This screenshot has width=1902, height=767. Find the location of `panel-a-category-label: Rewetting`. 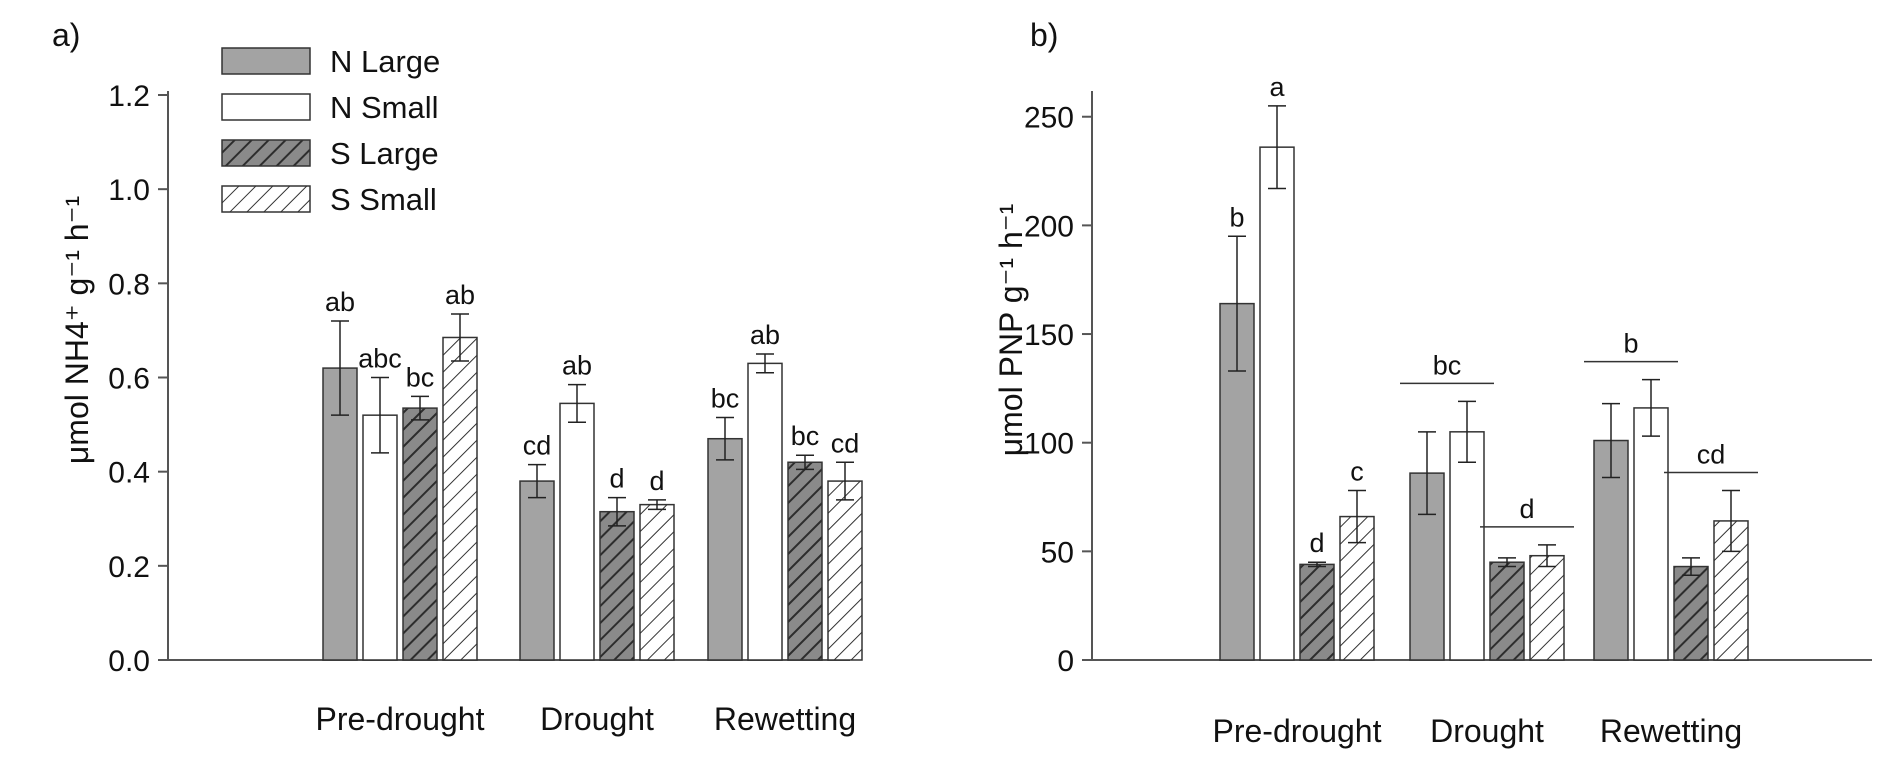

panel-a-category-label: Rewetting is located at coordinates (785, 719).